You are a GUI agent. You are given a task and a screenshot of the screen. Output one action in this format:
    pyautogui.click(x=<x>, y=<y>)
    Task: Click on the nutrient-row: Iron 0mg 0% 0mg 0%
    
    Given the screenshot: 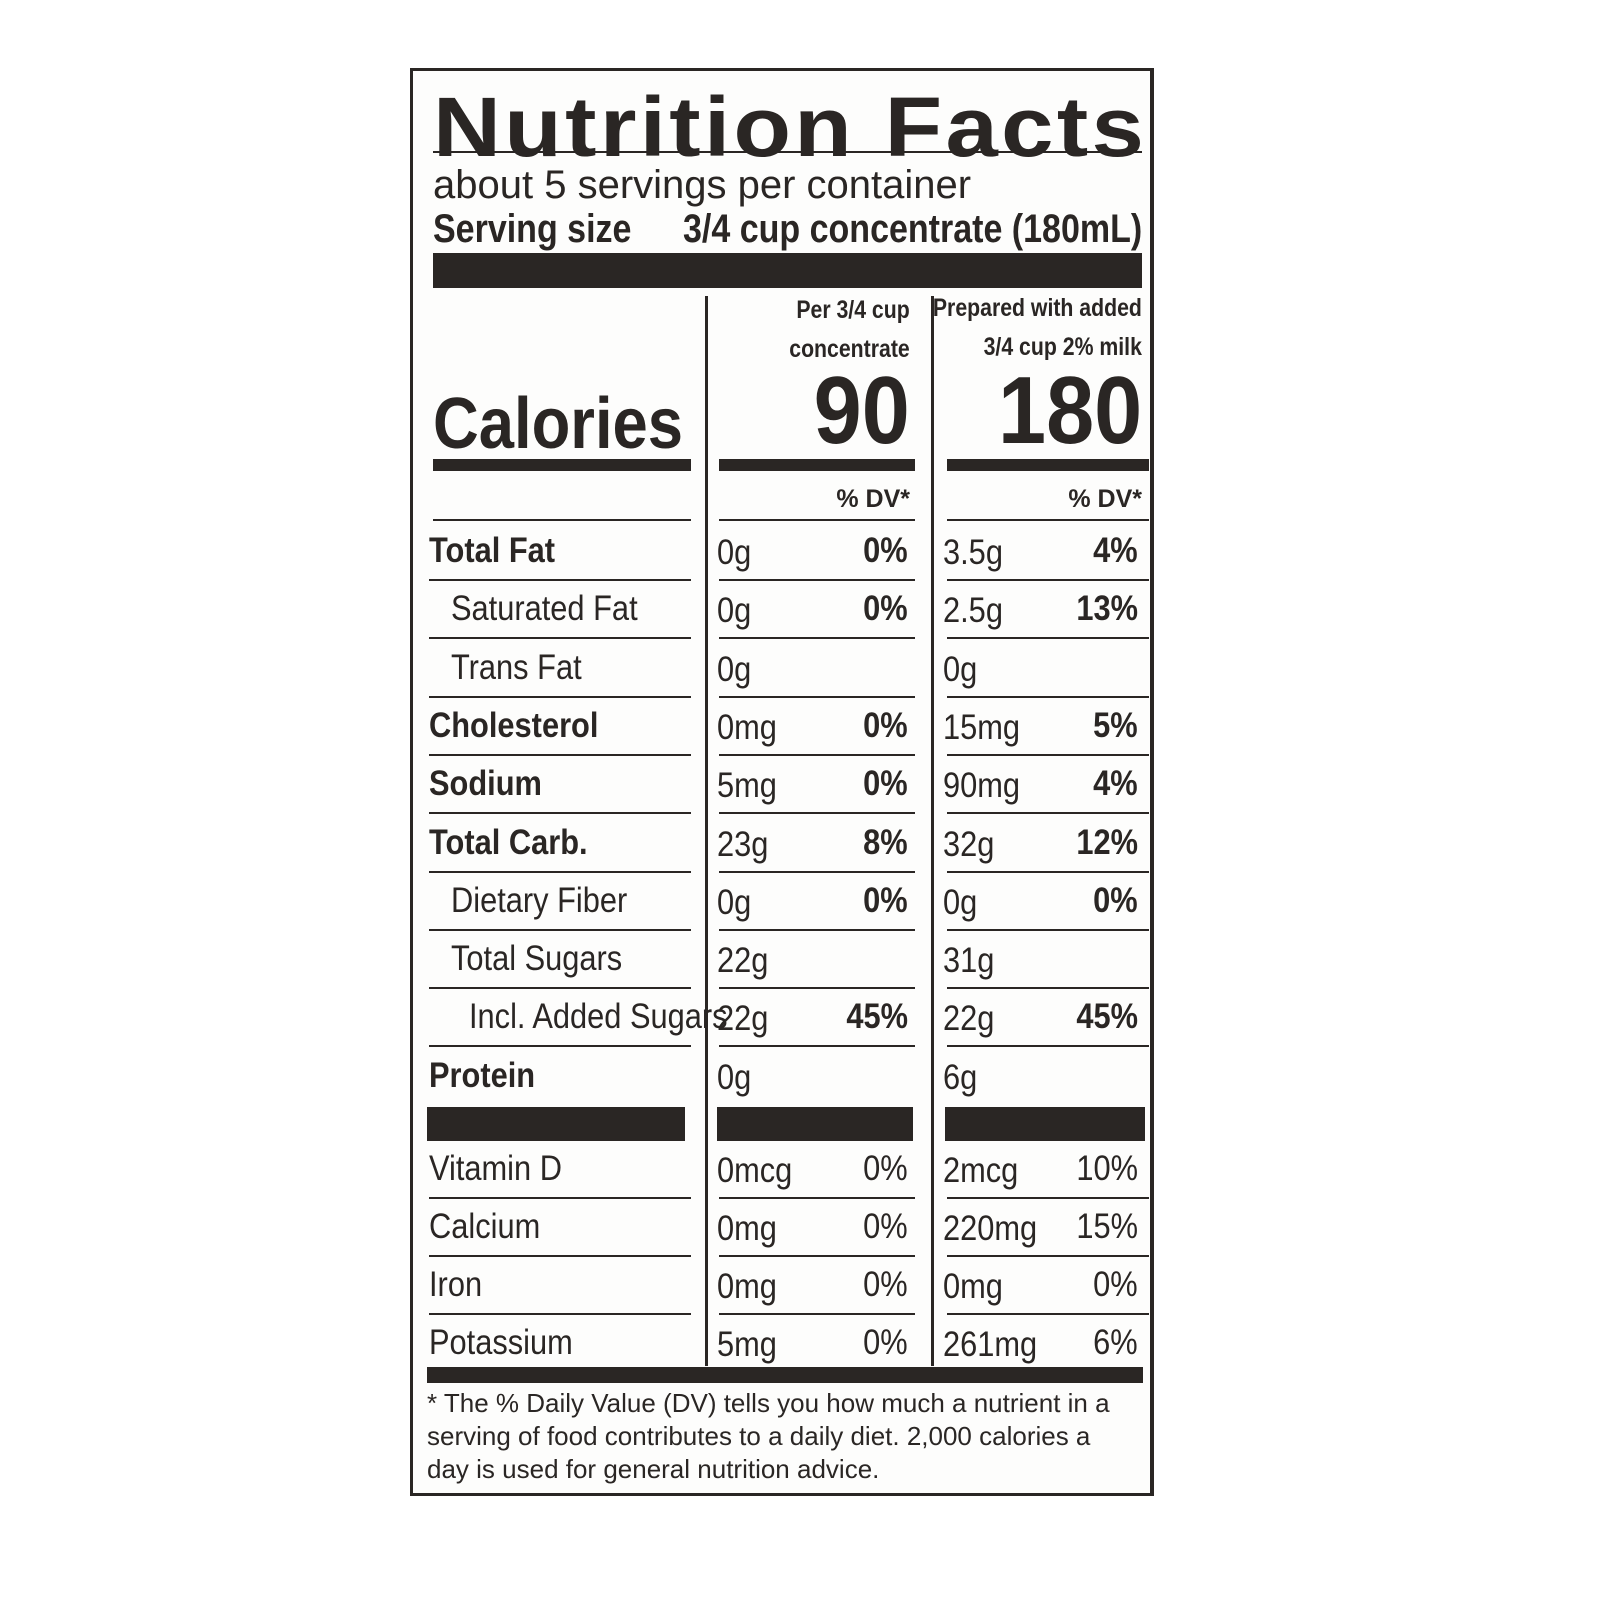 What is the action you would take?
    pyautogui.click(x=781, y=1286)
    